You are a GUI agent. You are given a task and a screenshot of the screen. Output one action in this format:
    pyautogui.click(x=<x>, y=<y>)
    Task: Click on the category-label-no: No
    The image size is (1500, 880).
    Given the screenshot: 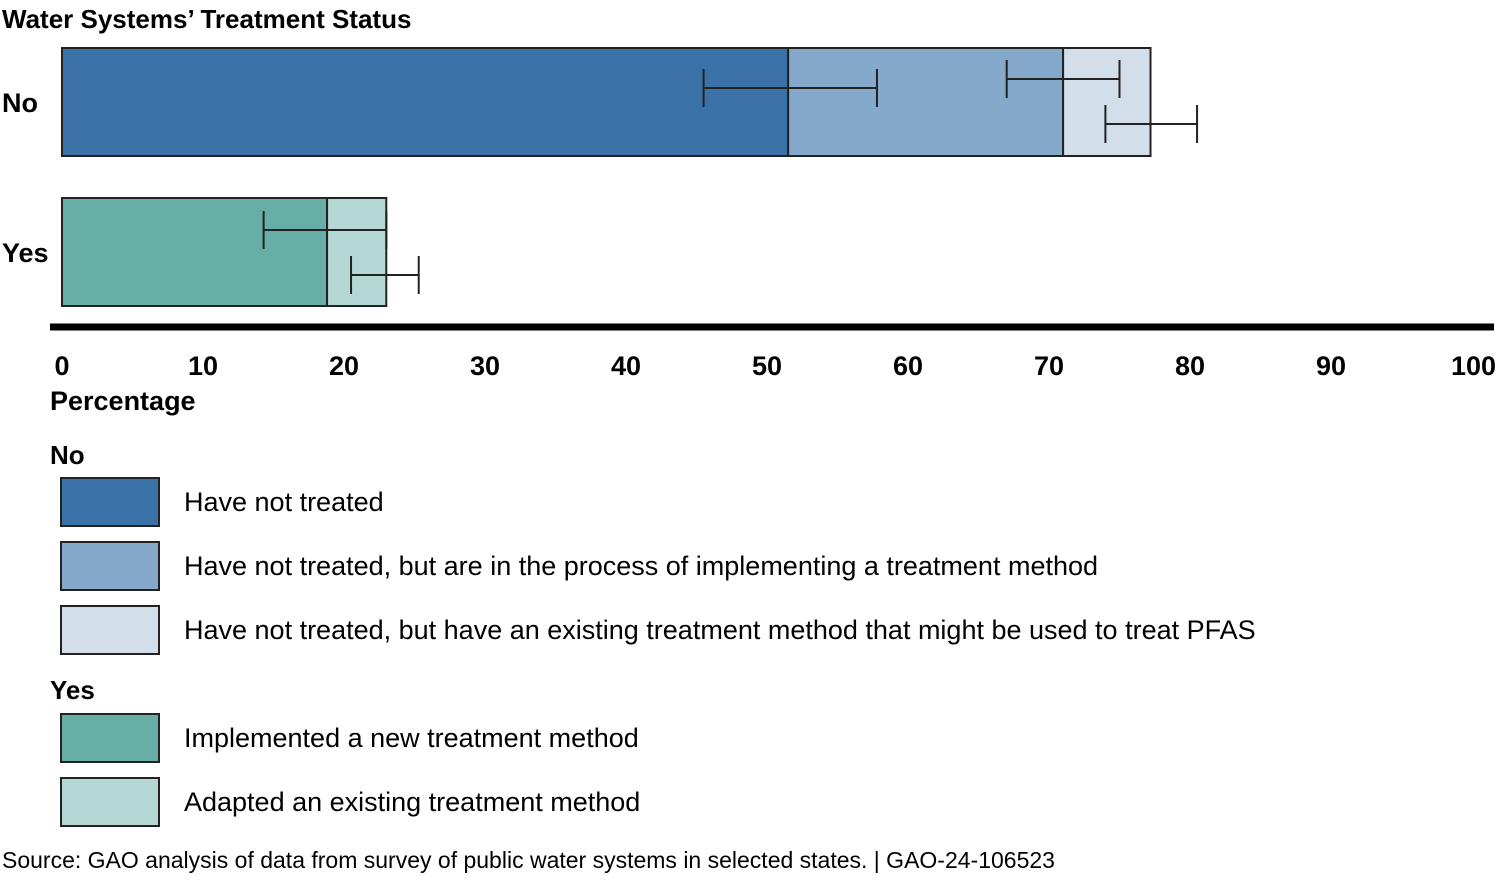 What is the action you would take?
    pyautogui.click(x=20, y=103)
    